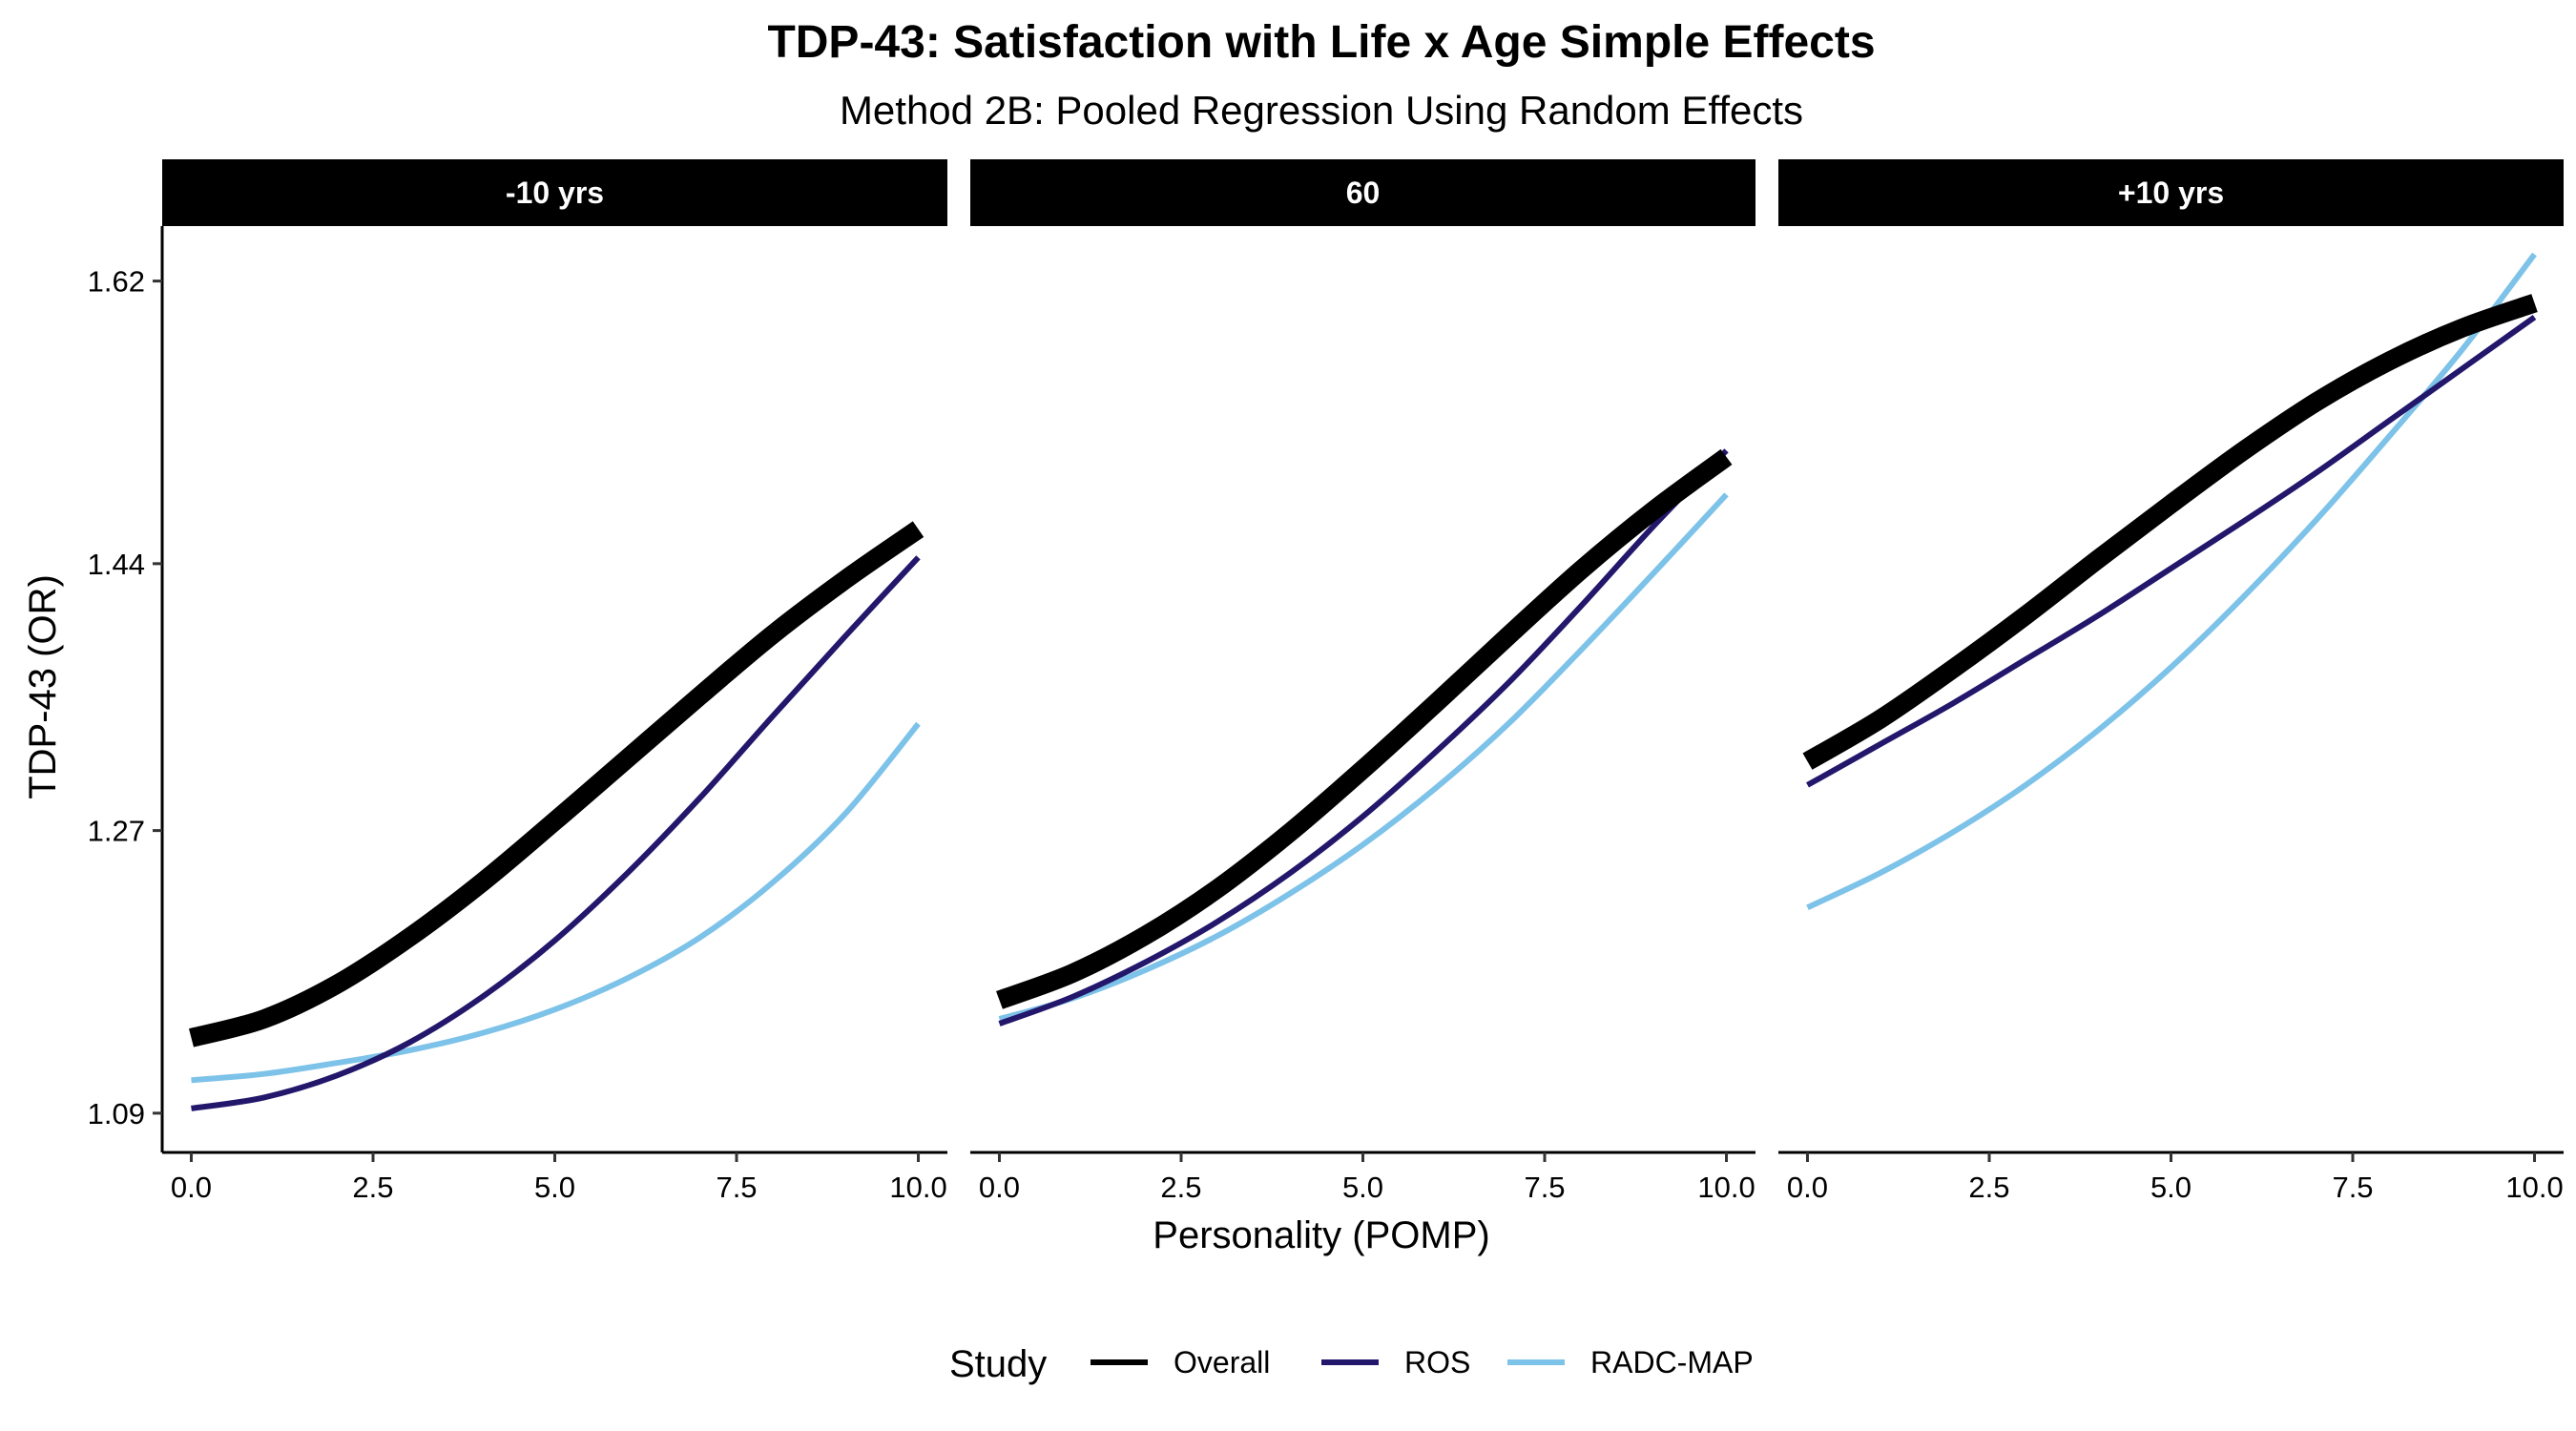  Describe the element at coordinates (116, 282) in the screenshot. I see `y-tick-label: 1.62` at that location.